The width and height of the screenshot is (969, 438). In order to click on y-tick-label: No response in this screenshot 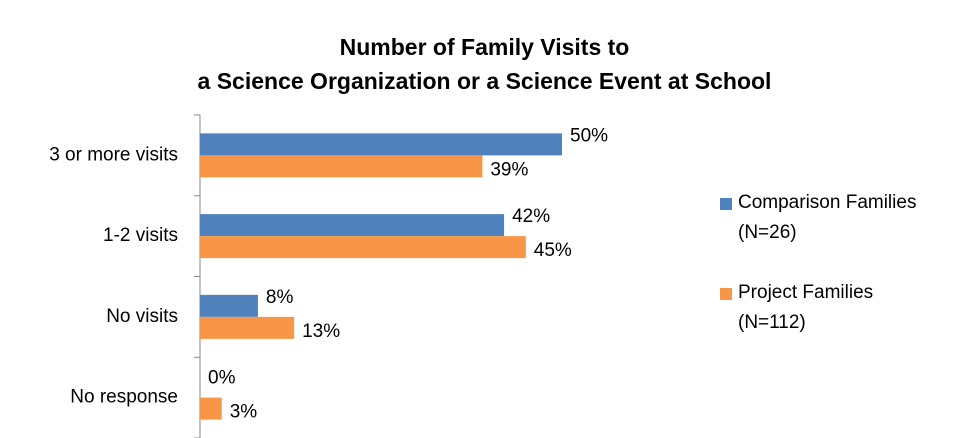, I will do `click(124, 397)`.